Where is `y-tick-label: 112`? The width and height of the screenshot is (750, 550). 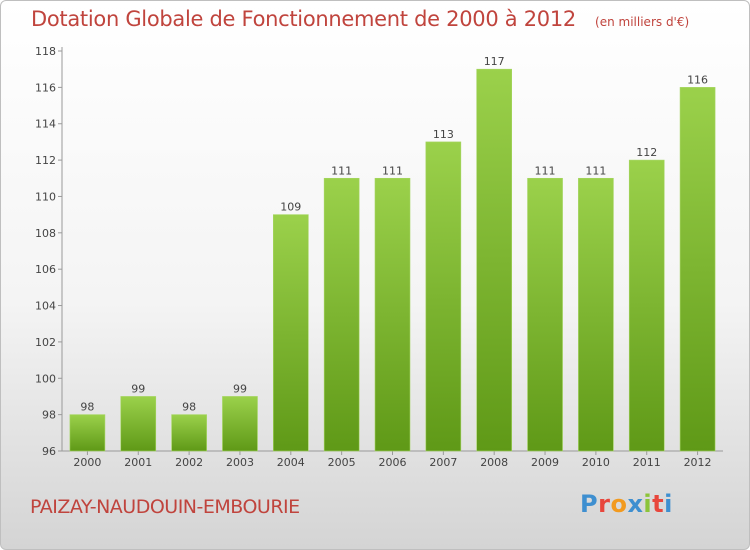 y-tick-label: 112 is located at coordinates (45, 160).